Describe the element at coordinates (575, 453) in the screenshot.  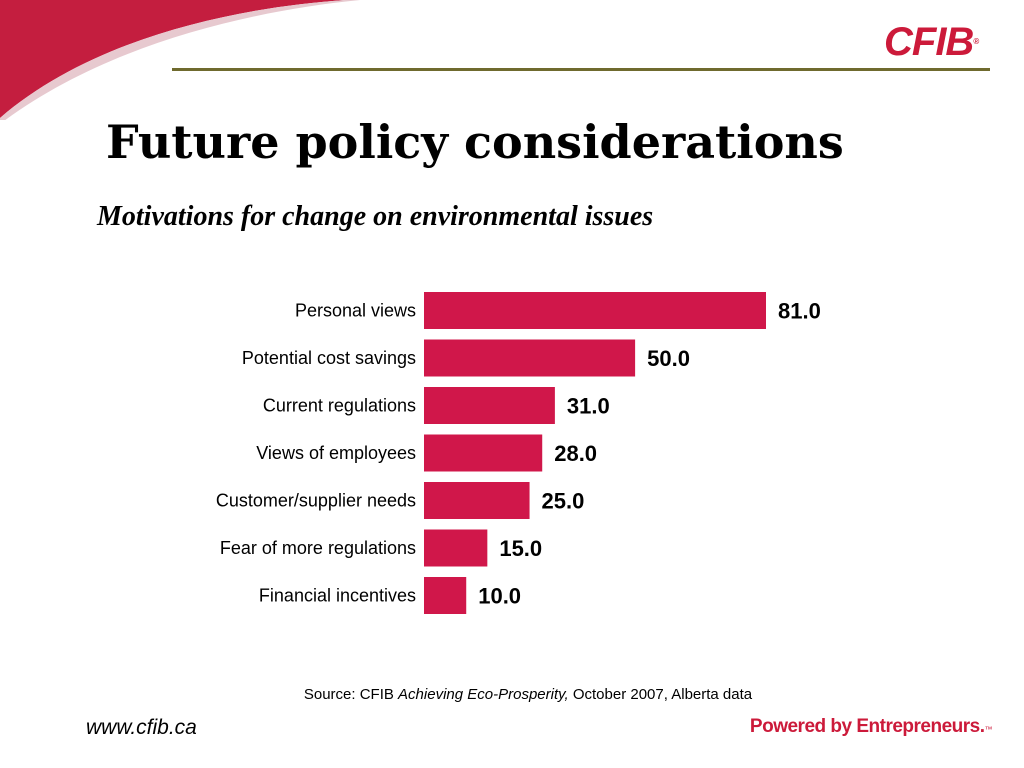
I see `value-label: 28.0` at that location.